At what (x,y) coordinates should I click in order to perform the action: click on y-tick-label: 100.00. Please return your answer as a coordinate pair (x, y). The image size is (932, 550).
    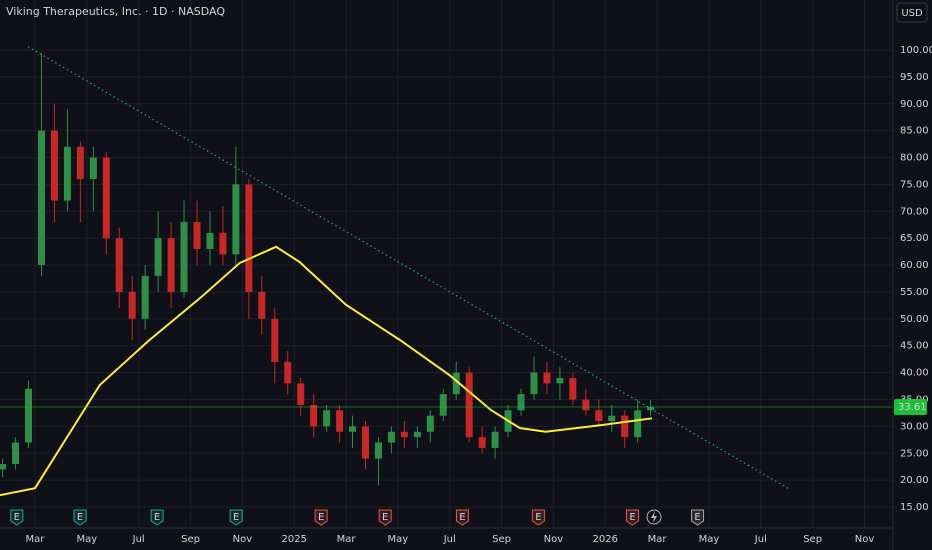
    Looking at the image, I should click on (916, 50).